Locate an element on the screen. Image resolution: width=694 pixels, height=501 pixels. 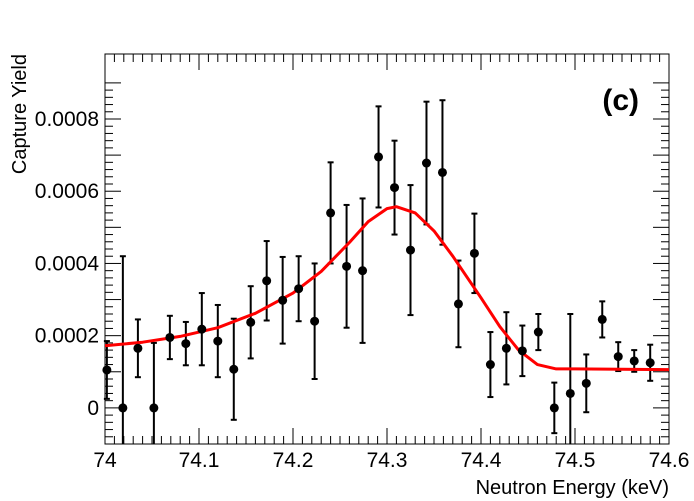
y-tick-label: 0.0002 is located at coordinates (67, 336).